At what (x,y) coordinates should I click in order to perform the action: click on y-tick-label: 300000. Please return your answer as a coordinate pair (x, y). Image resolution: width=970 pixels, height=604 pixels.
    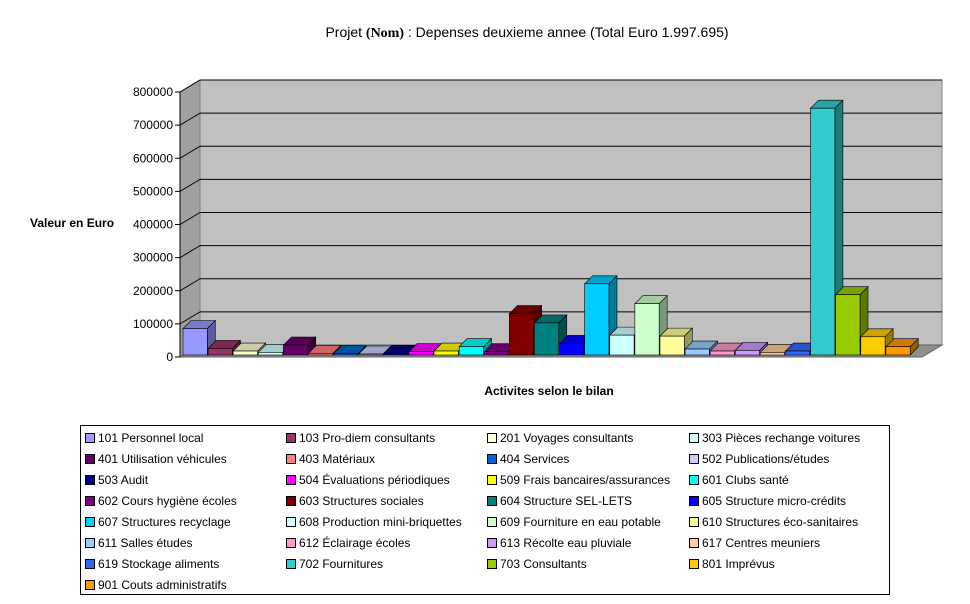
    Looking at the image, I should click on (153, 258).